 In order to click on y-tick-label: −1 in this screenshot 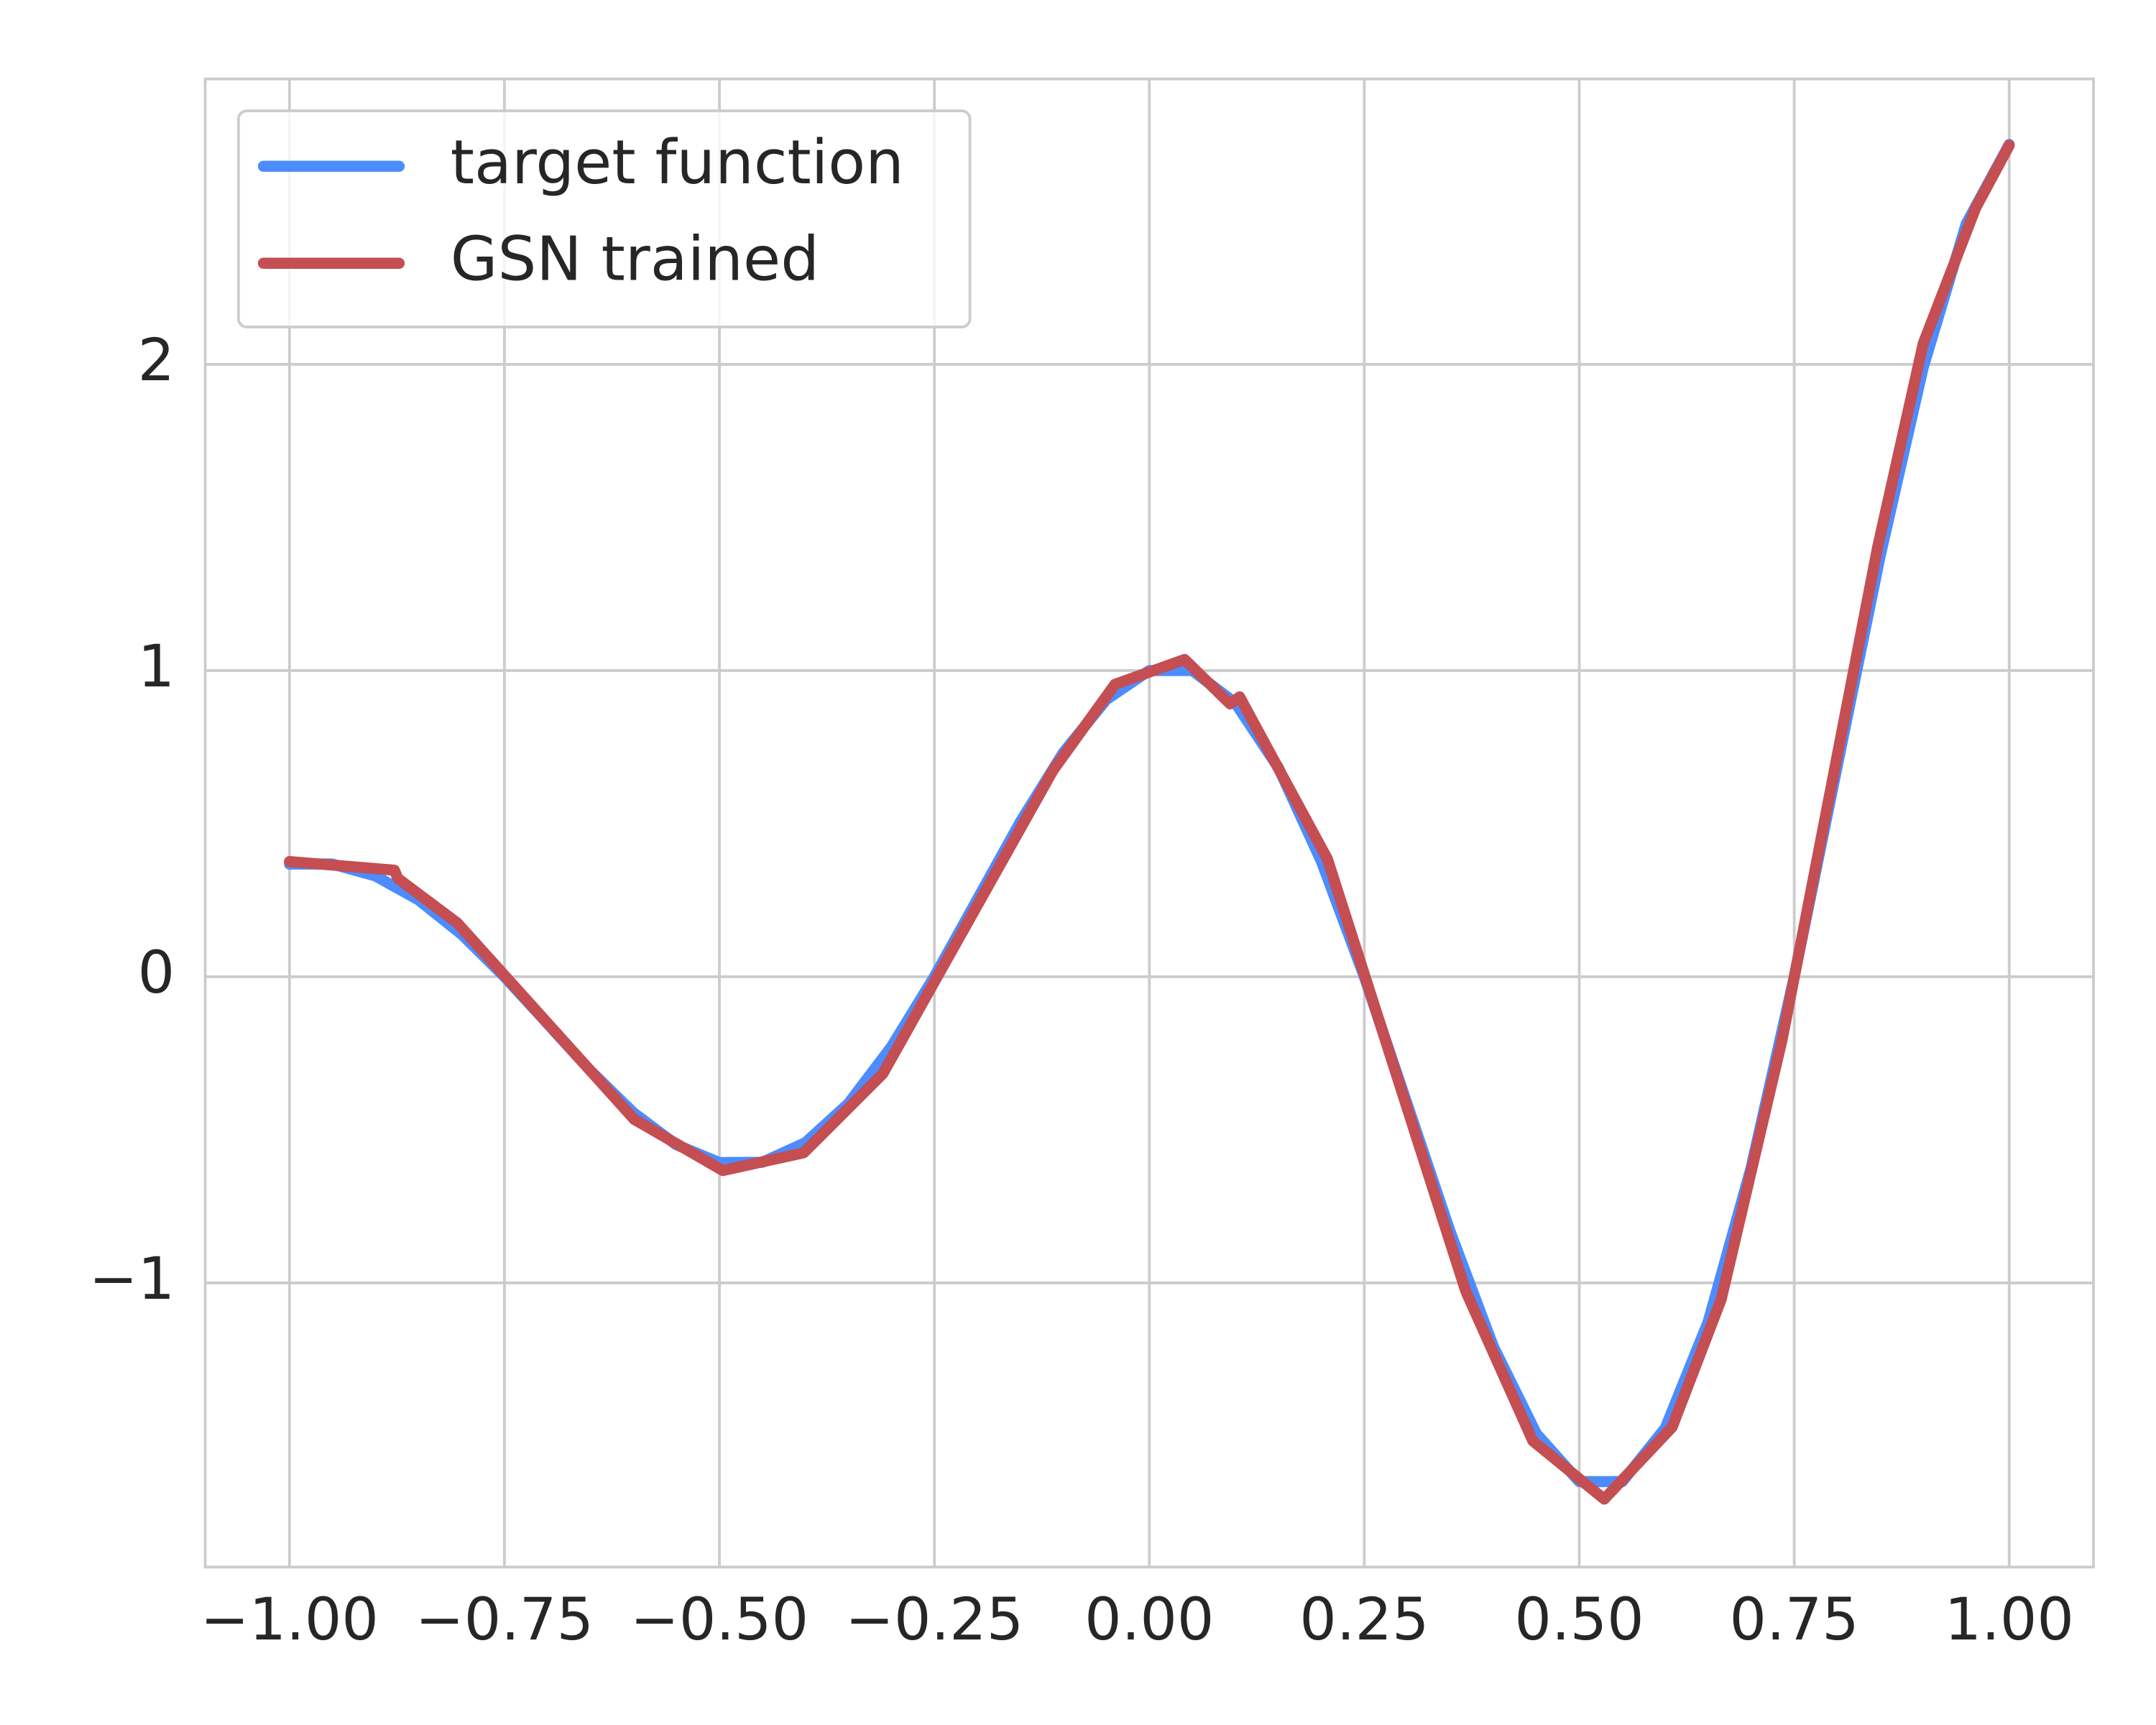, I will do `click(132, 1279)`.